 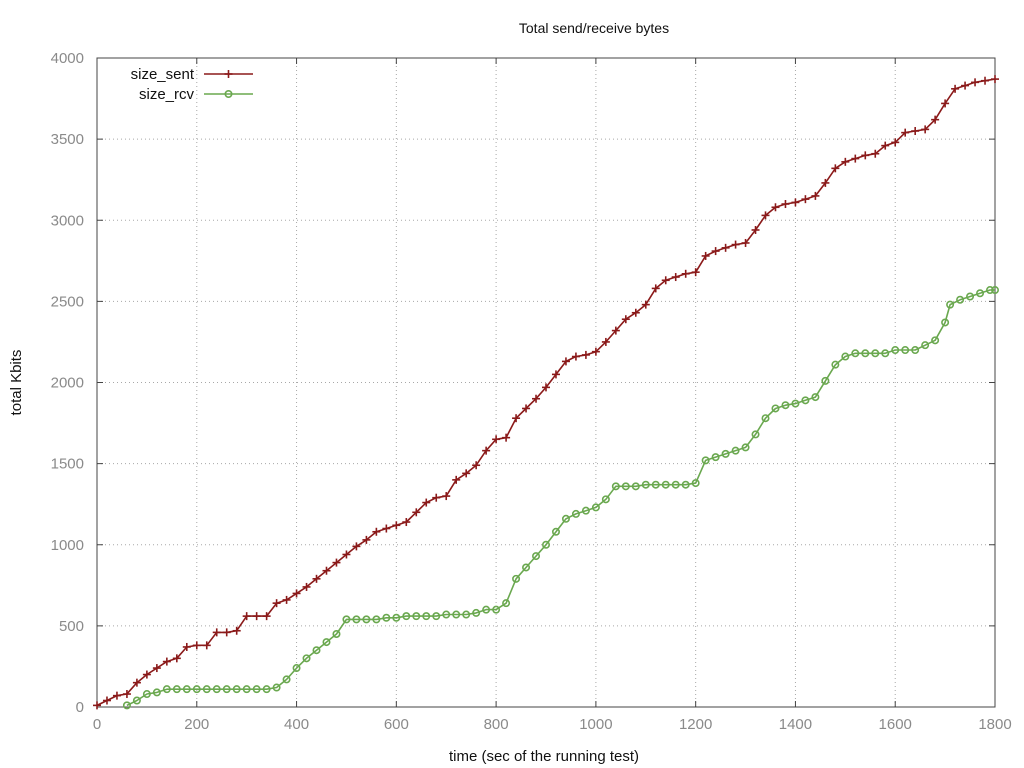 What do you see at coordinates (80, 707) in the screenshot?
I see `y-tick-label: 0` at bounding box center [80, 707].